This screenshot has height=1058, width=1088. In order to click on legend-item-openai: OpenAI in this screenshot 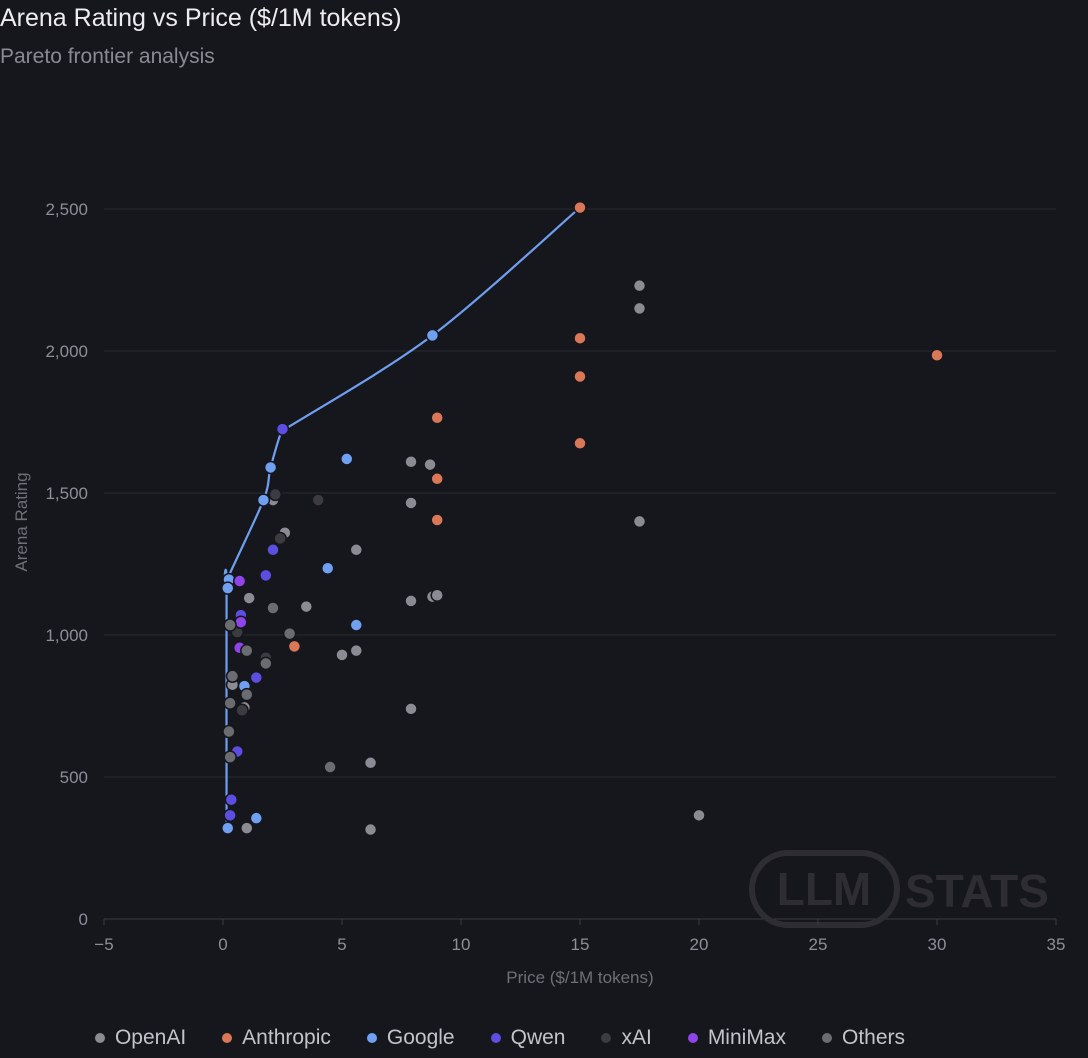, I will do `click(140, 1038)`.